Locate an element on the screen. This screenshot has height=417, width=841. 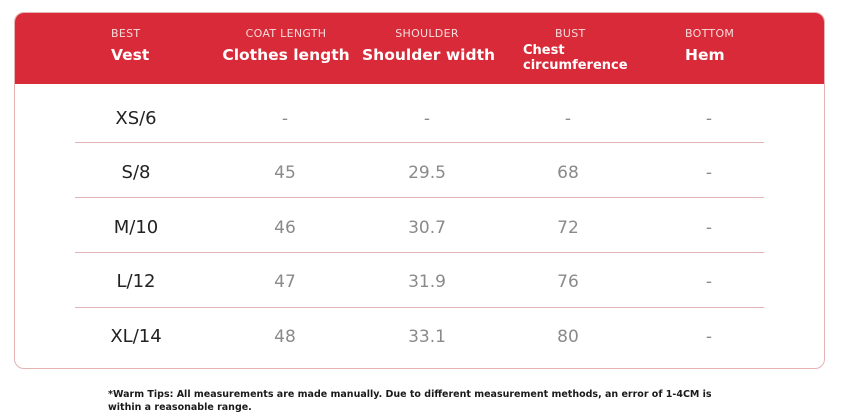
shoulder-cell: - is located at coordinates (427, 119).